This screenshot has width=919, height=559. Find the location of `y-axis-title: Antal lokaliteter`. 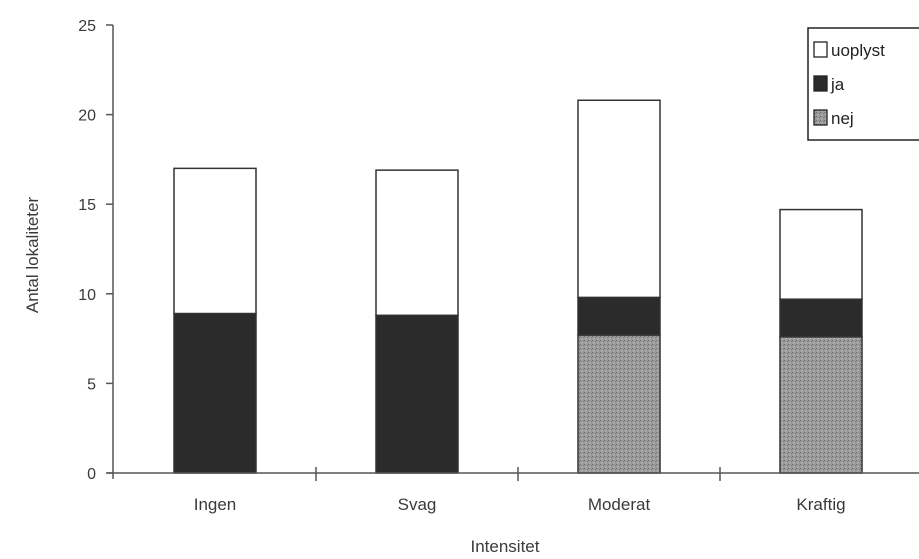

y-axis-title: Antal lokaliteter is located at coordinates (32, 255).